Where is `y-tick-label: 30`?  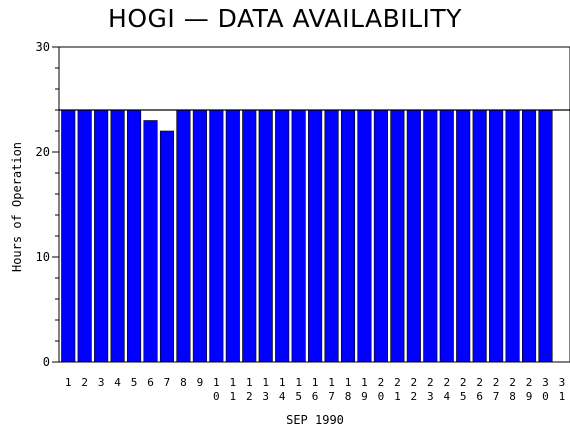
y-tick-label: 30 is located at coordinates (43, 47).